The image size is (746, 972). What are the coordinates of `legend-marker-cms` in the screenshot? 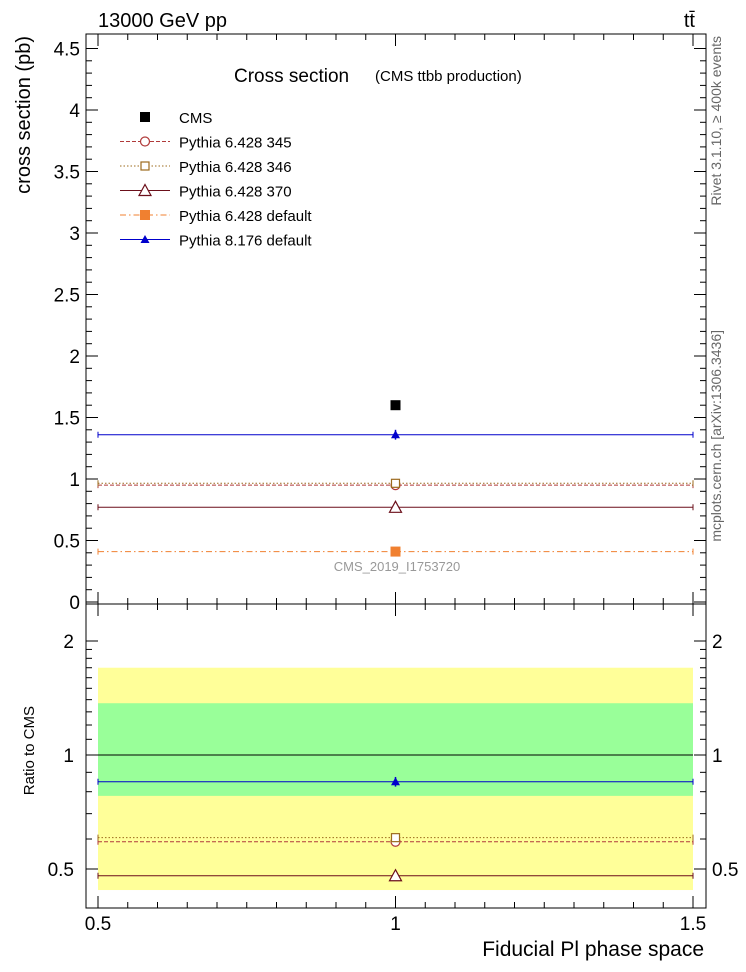 It's located at (145, 117).